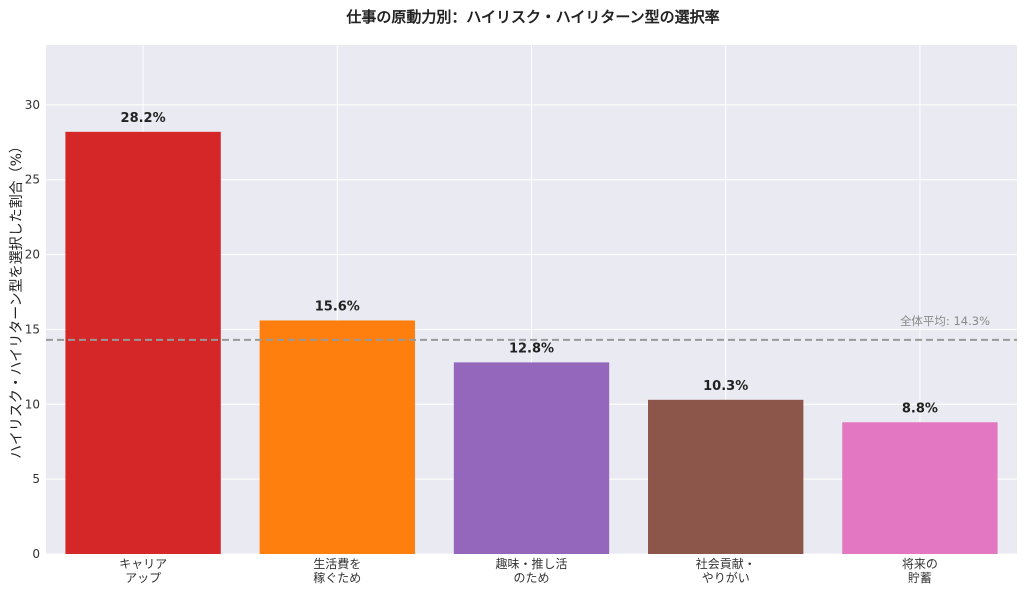  What do you see at coordinates (531, 348) in the screenshot?
I see `data-label: 12.8%` at bounding box center [531, 348].